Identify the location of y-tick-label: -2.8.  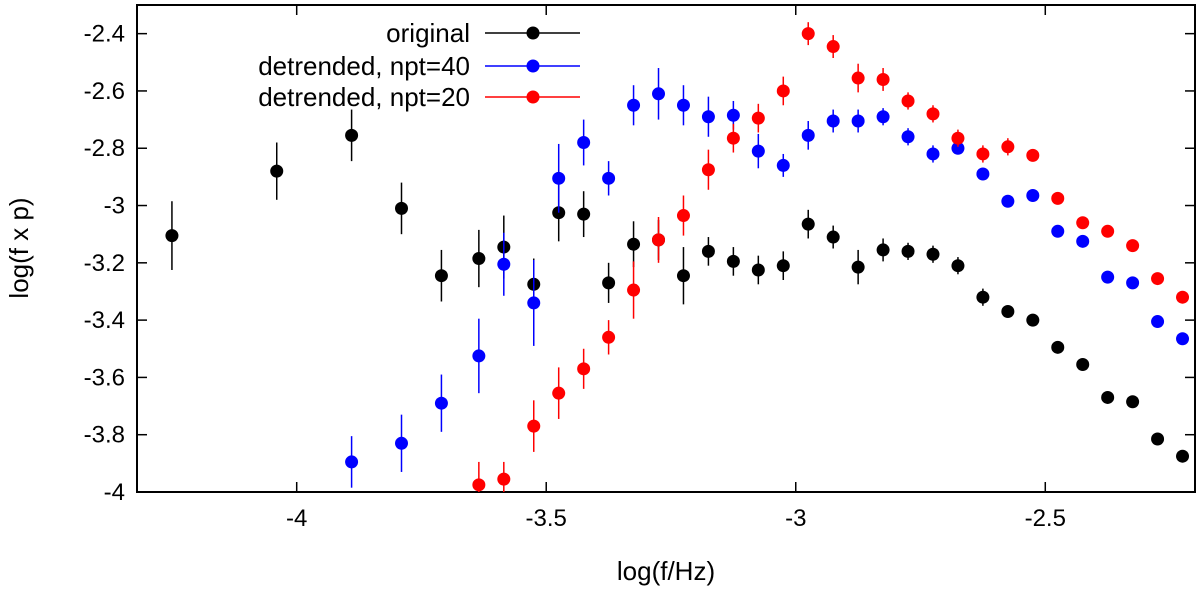
(104, 148).